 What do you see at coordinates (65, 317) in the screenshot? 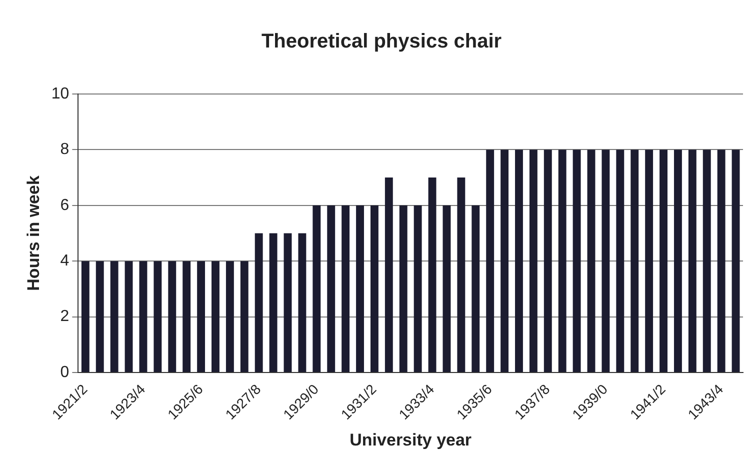
I see `y-tick-label: 2` at bounding box center [65, 317].